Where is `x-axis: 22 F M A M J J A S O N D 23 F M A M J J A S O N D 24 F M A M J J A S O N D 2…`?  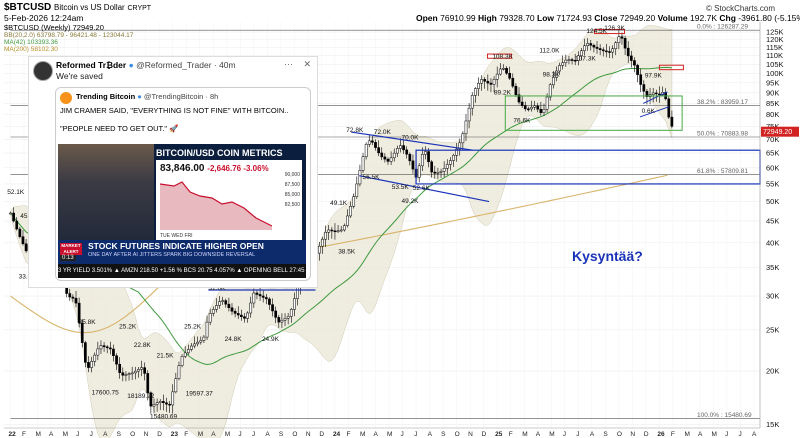
x-axis: 22 F M A M J J A S O N D 23 F M A M J J A S O N D 24 F M A M J J A S O N D 2… is located at coordinates (382, 432).